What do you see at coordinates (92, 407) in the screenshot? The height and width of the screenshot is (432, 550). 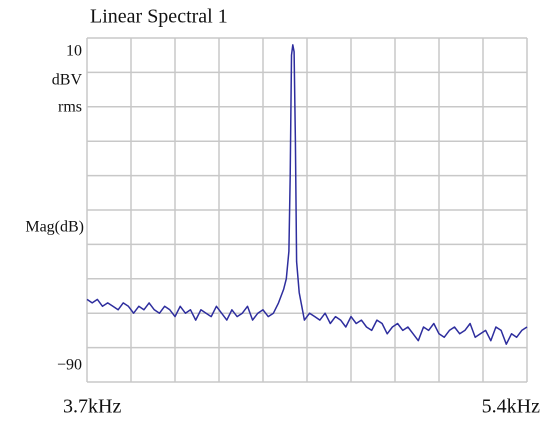 I see `x-tick-label: 3.7kHz` at bounding box center [92, 407].